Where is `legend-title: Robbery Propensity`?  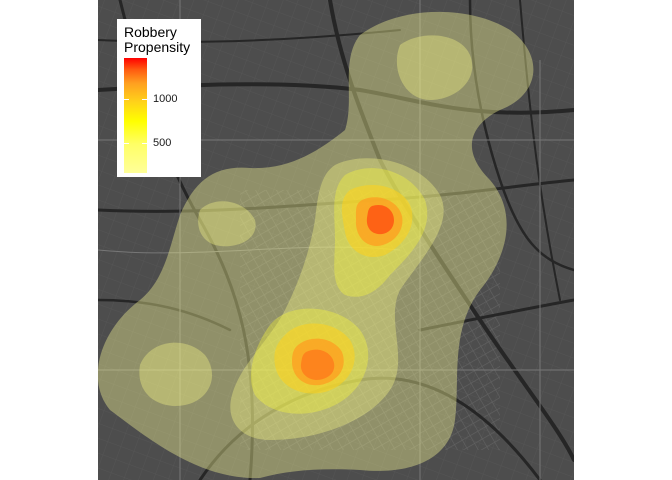 legend-title: Robbery Propensity is located at coordinates (157, 39).